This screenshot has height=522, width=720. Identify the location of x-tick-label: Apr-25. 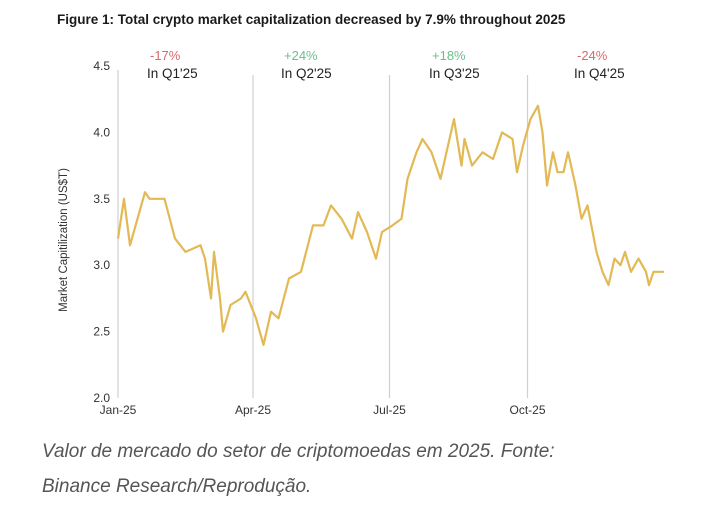
(253, 410).